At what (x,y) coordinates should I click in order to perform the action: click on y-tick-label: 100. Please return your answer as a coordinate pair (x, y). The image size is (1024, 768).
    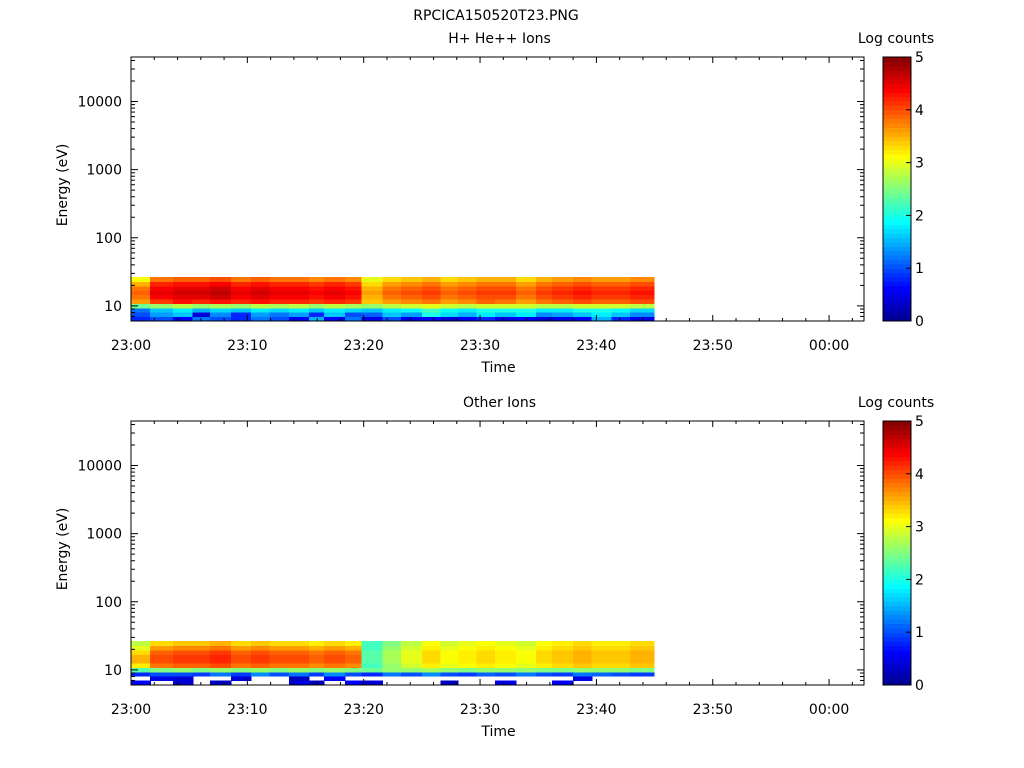
    Looking at the image, I should click on (108, 603).